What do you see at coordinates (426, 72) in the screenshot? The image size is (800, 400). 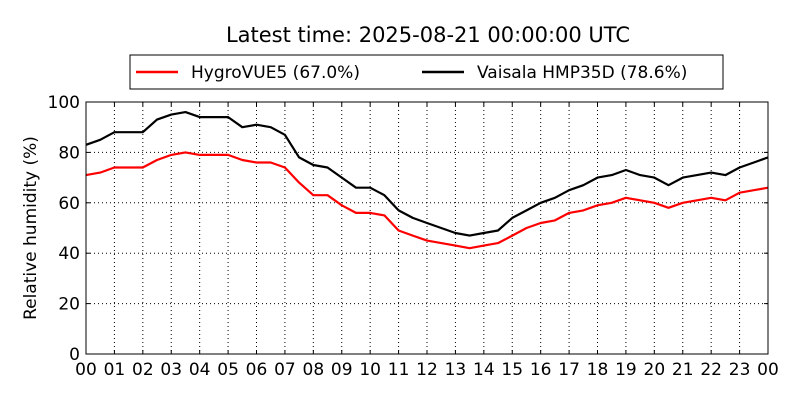 I see `legend: HygroVUE5 (67.0%) Vaisala HMP35D (78.6%)` at bounding box center [426, 72].